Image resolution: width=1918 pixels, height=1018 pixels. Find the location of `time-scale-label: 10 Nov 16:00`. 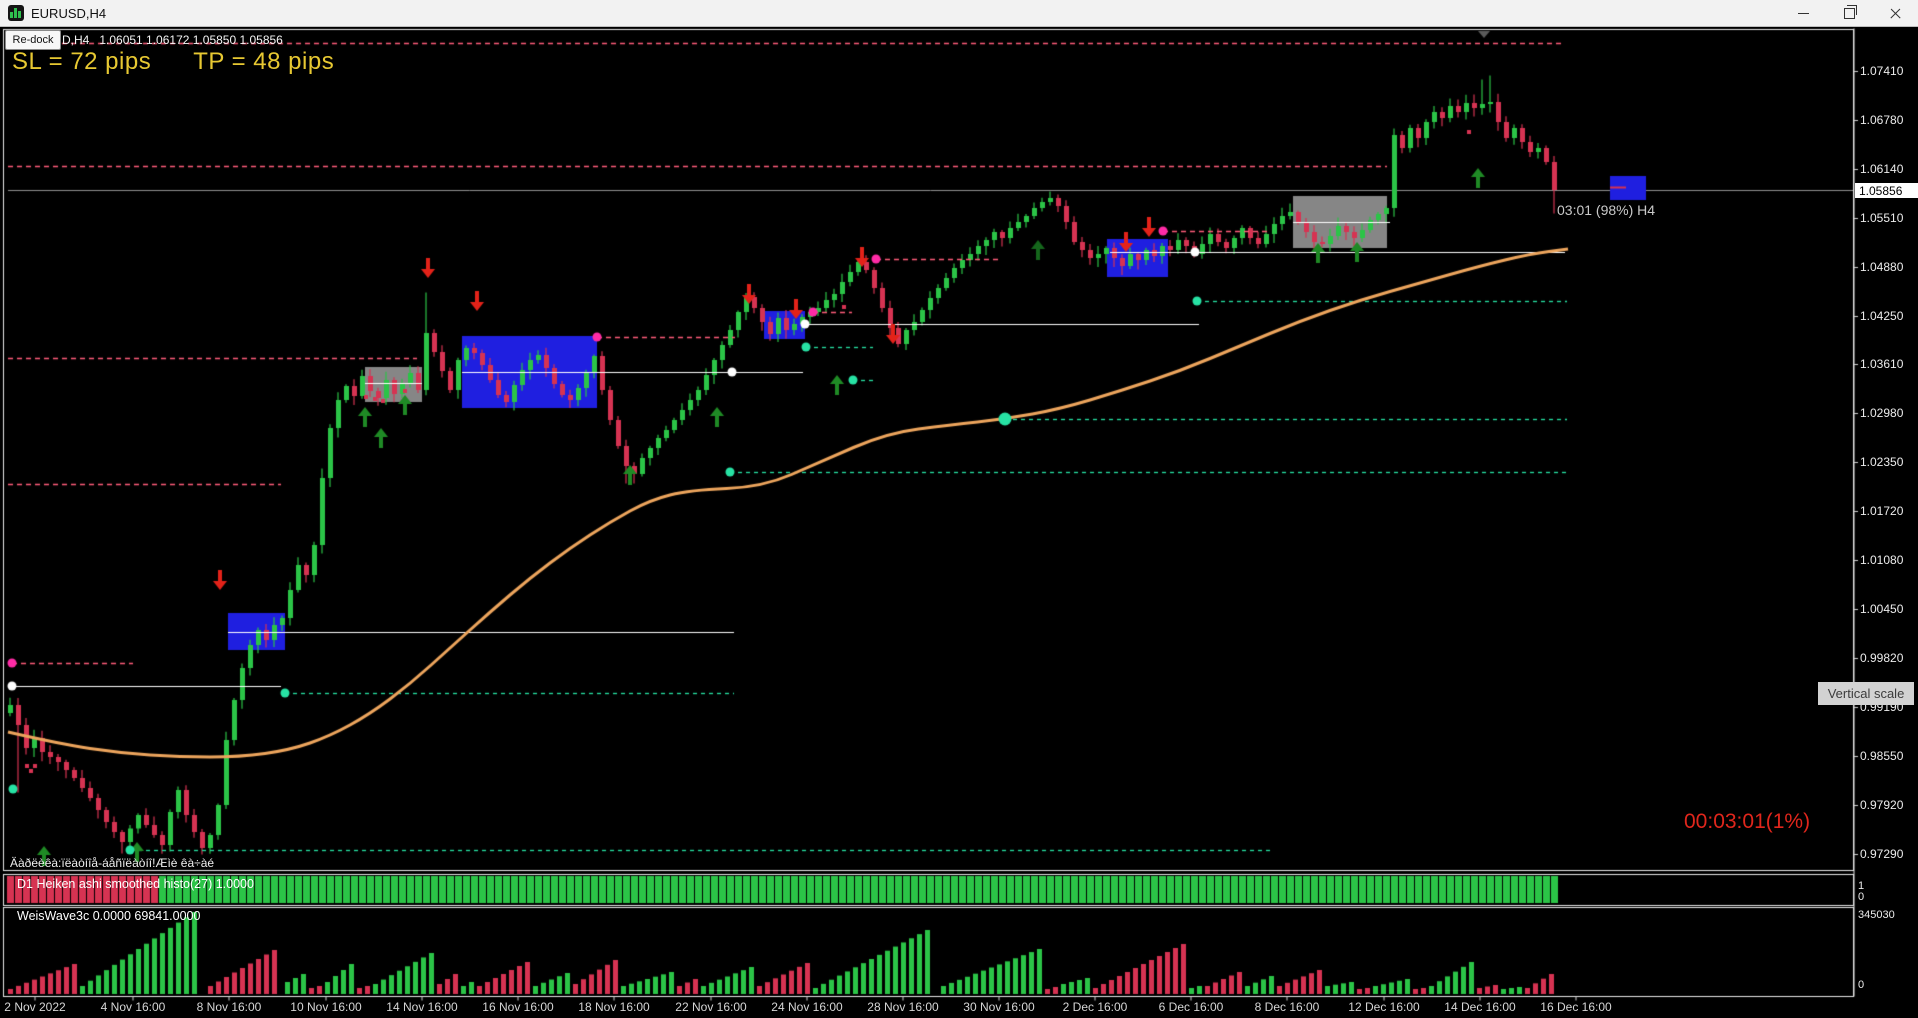

time-scale-label: 10 Nov 16:00 is located at coordinates (326, 1007).